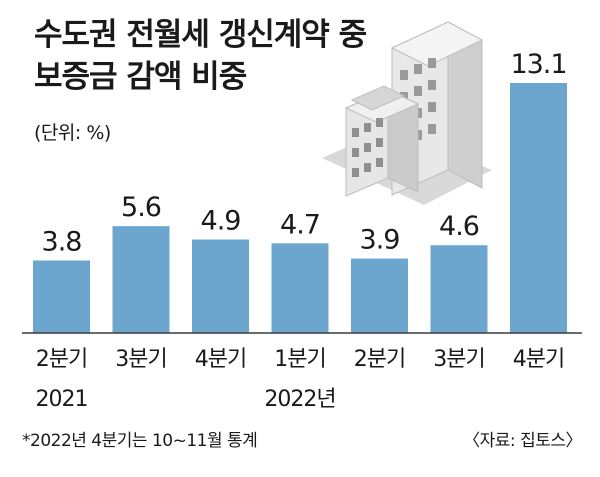 This screenshot has height=477, width=600. I want to click on category-label-6: 4분기, so click(538, 359).